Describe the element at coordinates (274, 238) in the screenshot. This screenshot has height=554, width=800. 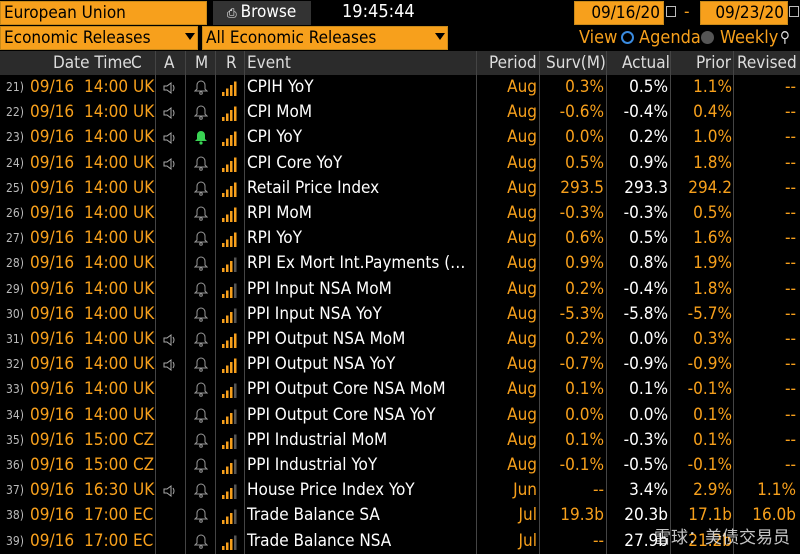
I see `row-event: RPI YoY` at that location.